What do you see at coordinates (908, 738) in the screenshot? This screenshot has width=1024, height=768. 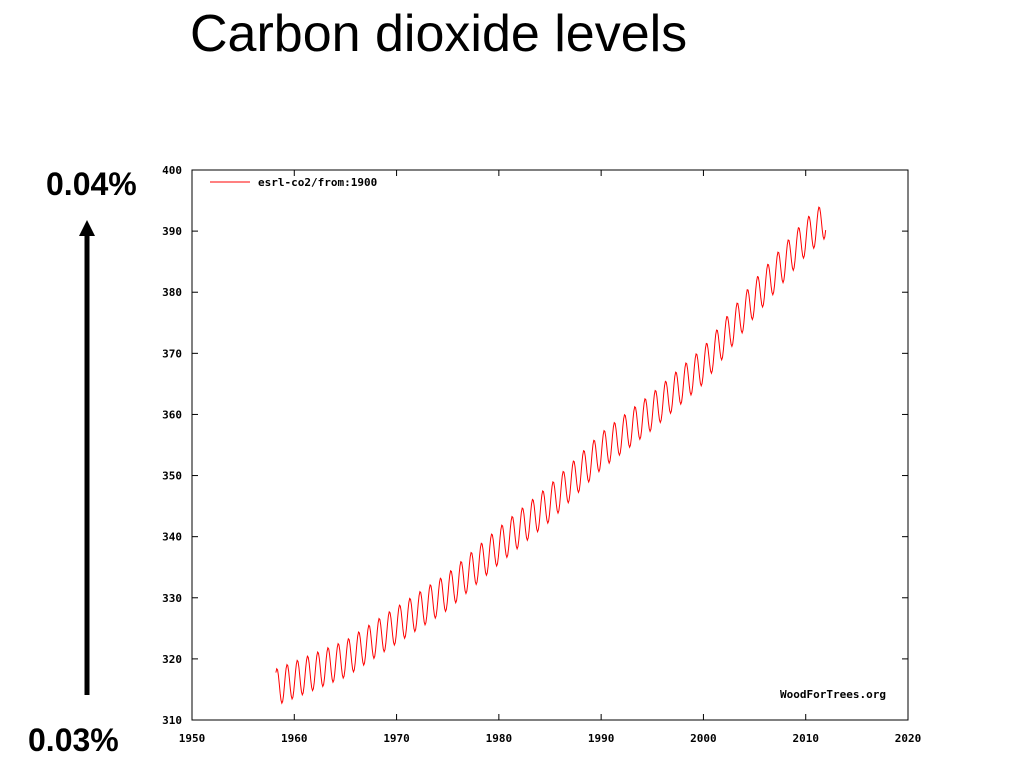 I see `x-tick-label: 2020` at bounding box center [908, 738].